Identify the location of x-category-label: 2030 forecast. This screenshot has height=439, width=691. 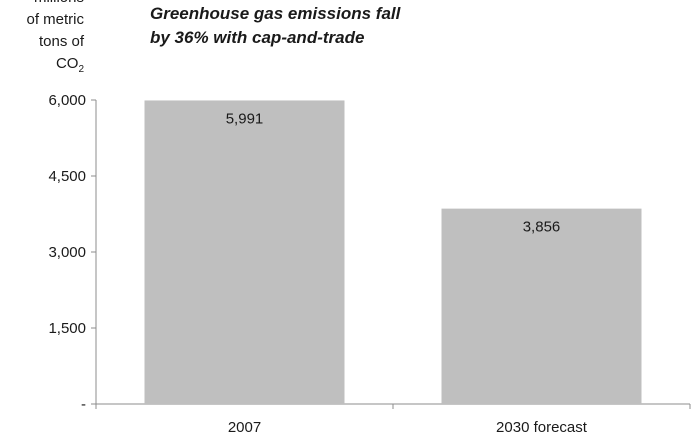
(542, 427).